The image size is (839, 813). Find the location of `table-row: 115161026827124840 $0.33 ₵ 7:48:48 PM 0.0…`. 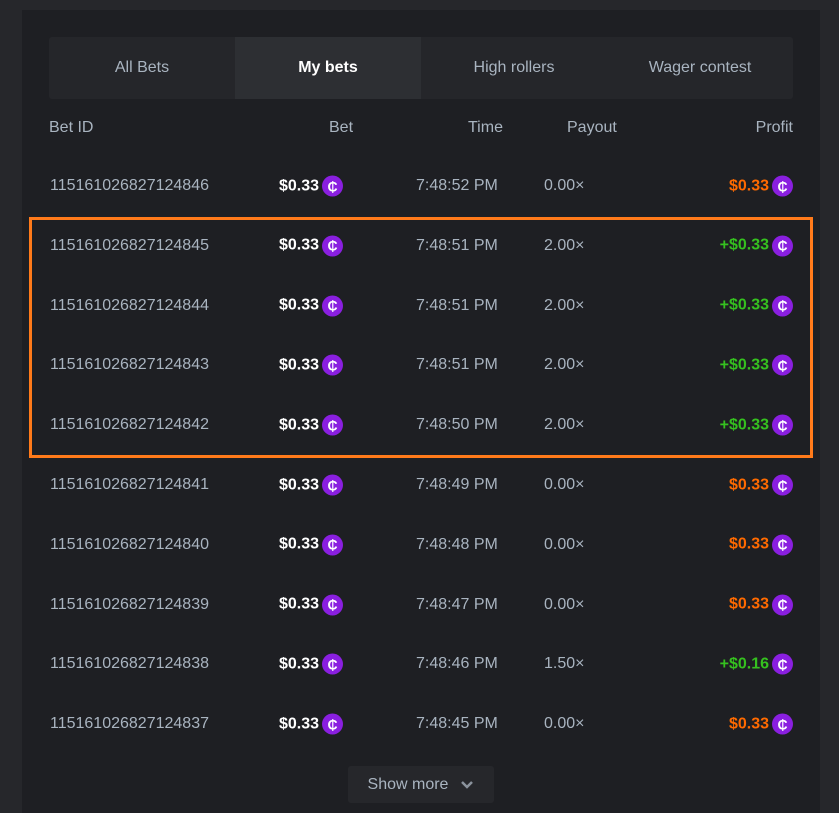

table-row: 115161026827124840 $0.33 ₵ 7:48:48 PM 0.0… is located at coordinates (421, 545).